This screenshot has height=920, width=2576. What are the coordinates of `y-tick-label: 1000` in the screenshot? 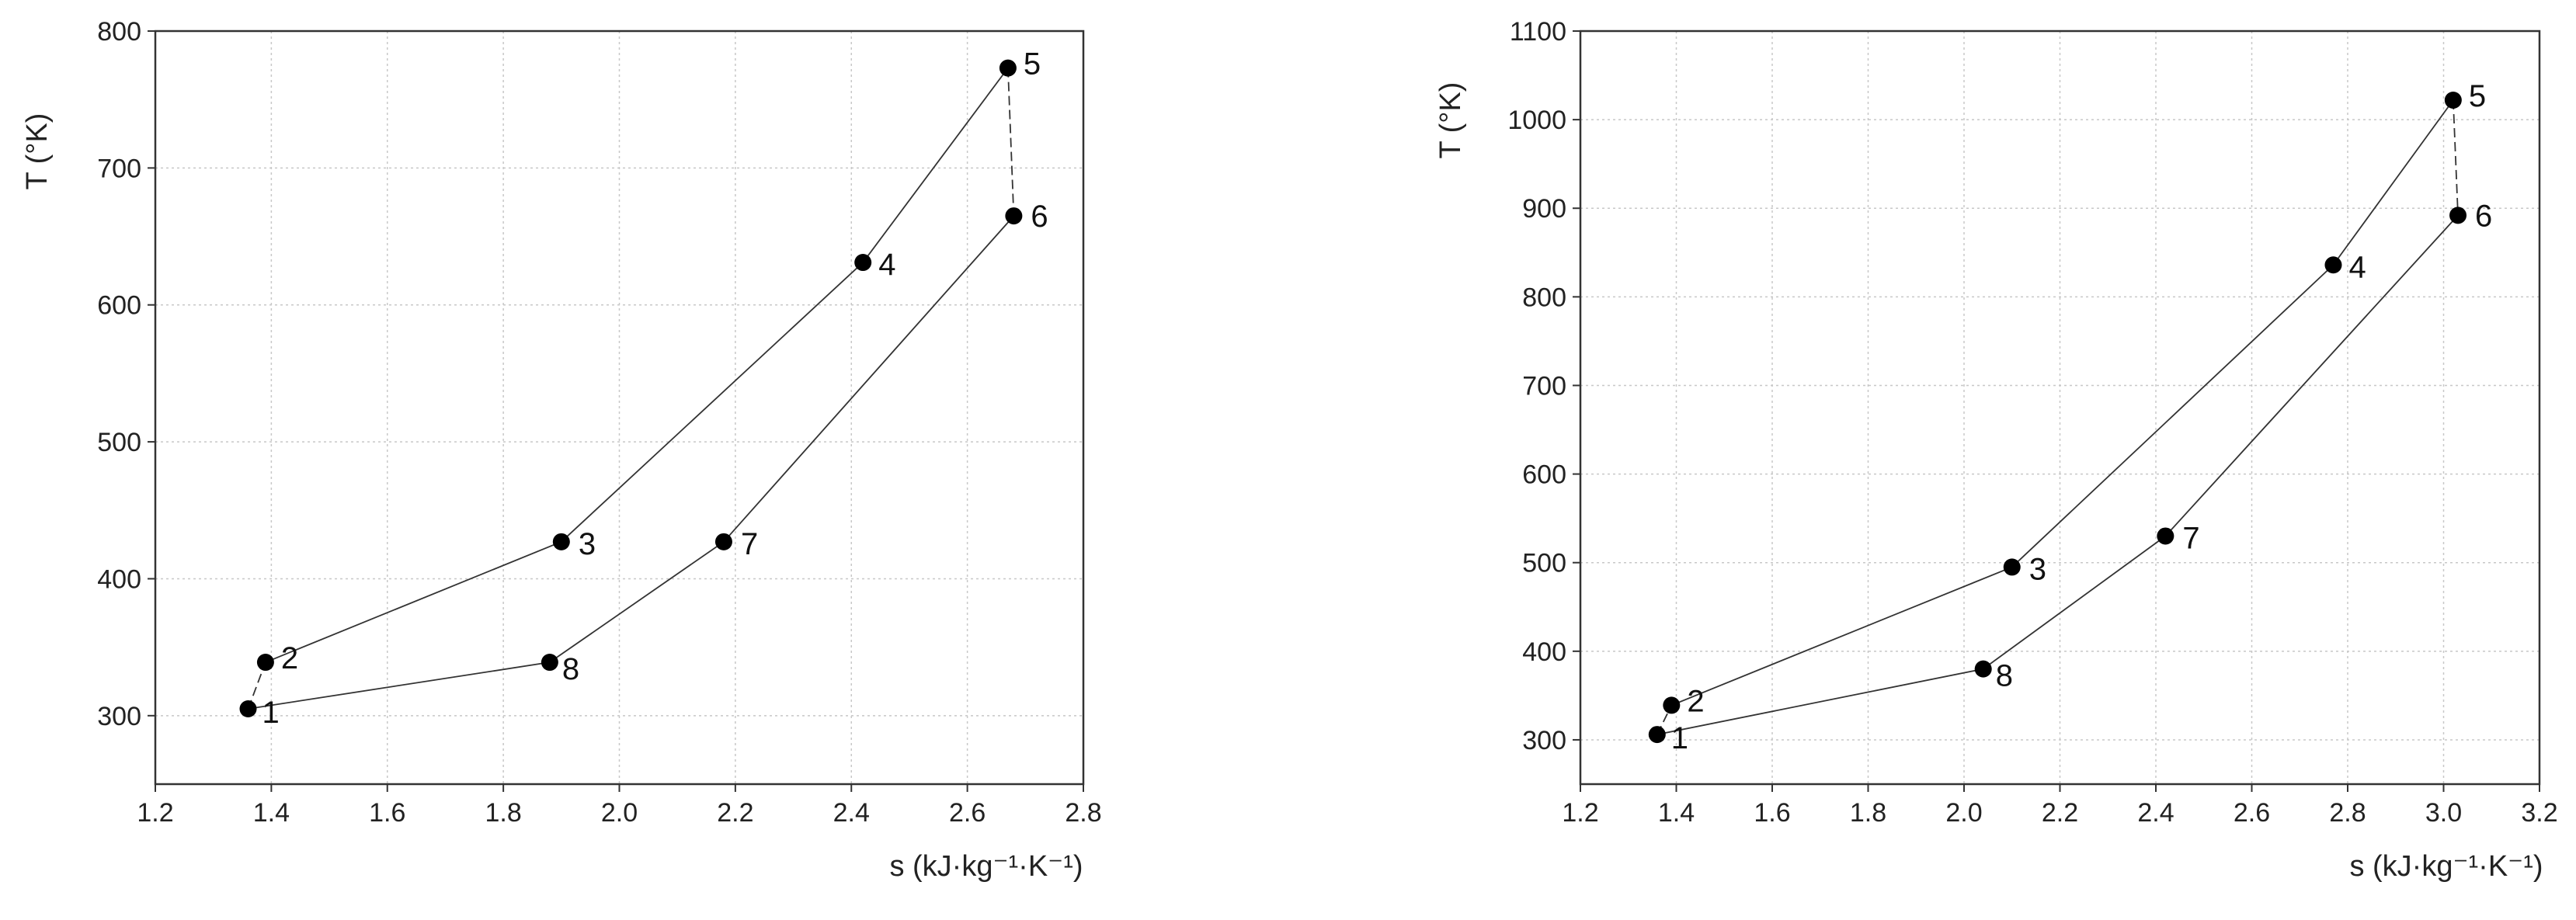 It's located at (1536, 120).